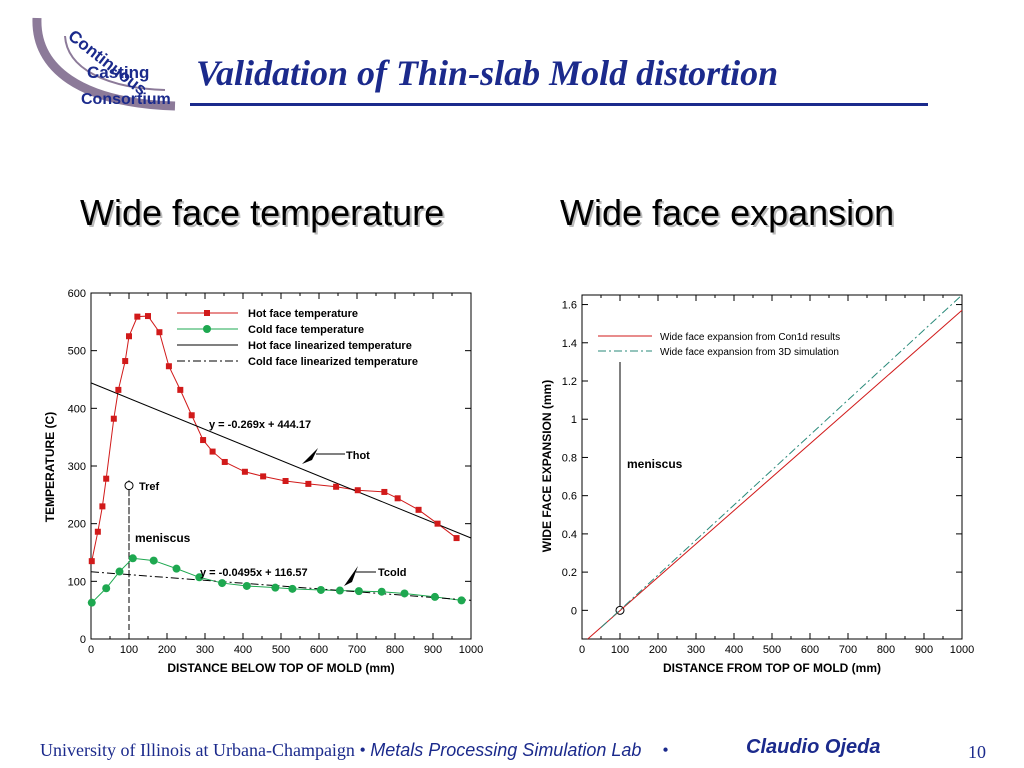  I want to click on logo-arc, so click(104, 64).